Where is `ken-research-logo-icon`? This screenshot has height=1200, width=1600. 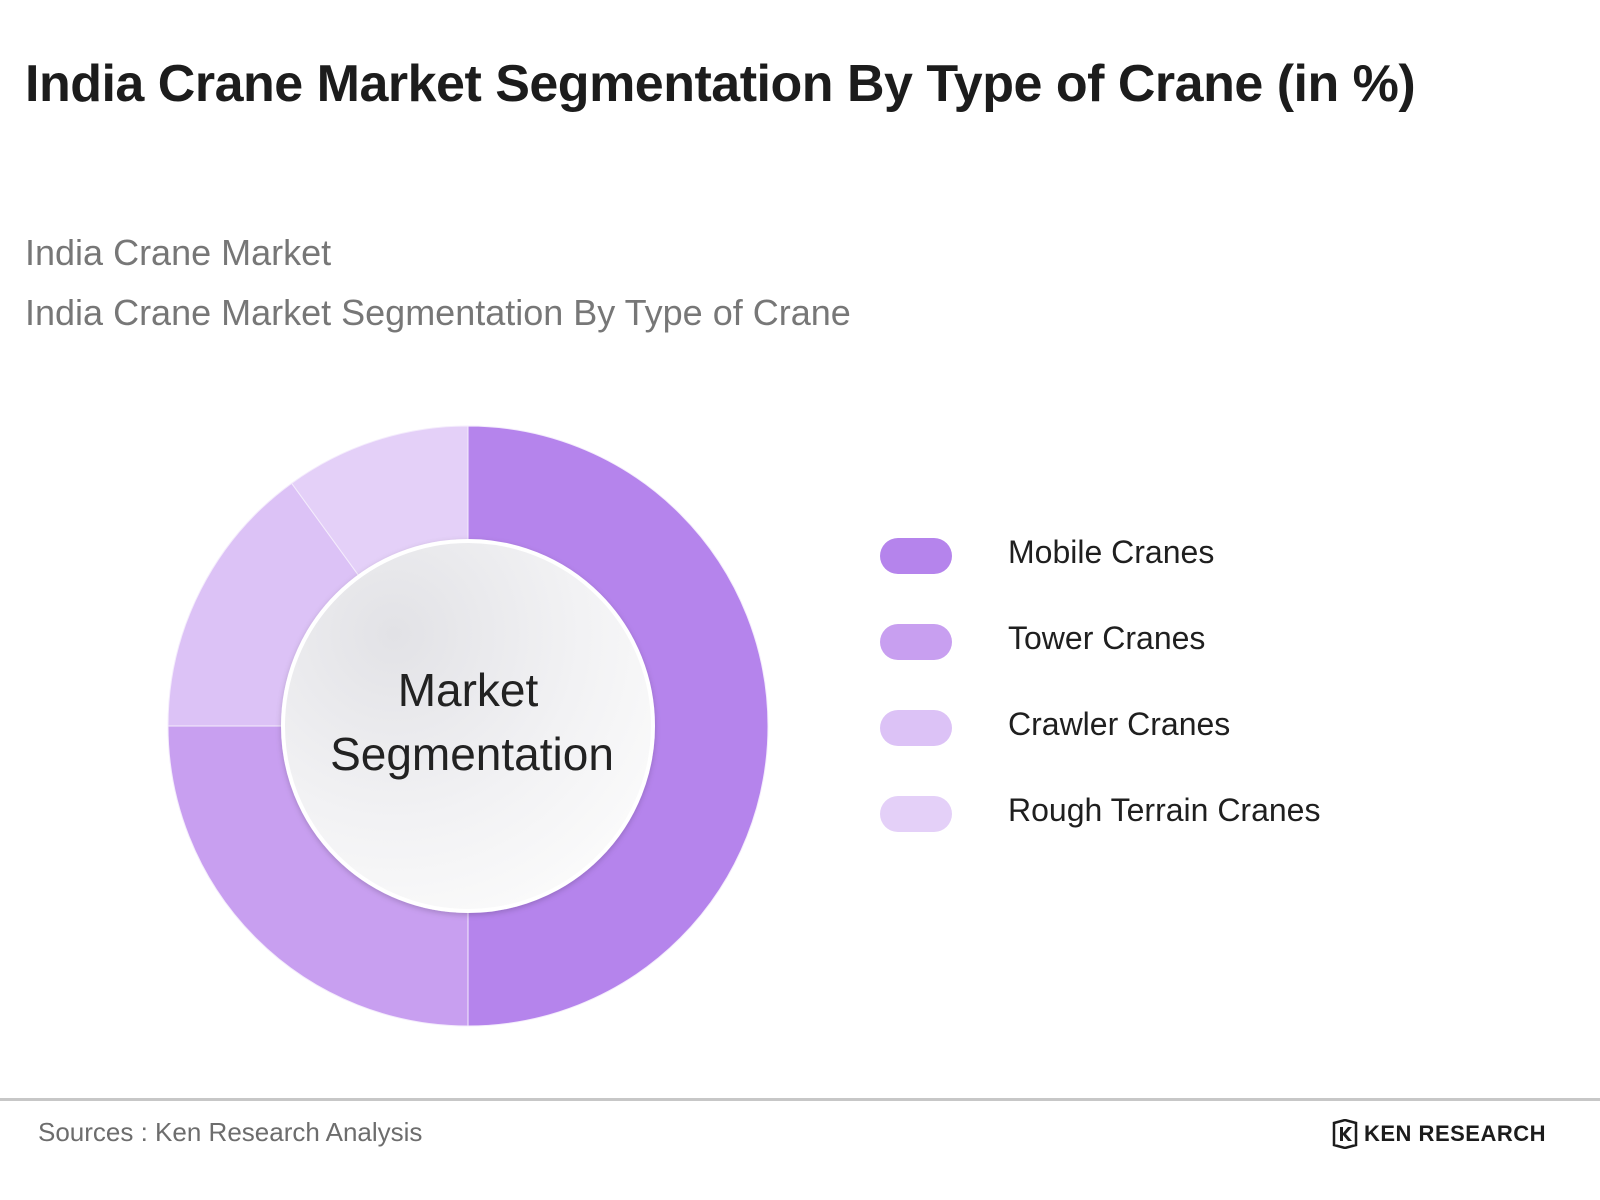
ken-research-logo-icon is located at coordinates (1345, 1134).